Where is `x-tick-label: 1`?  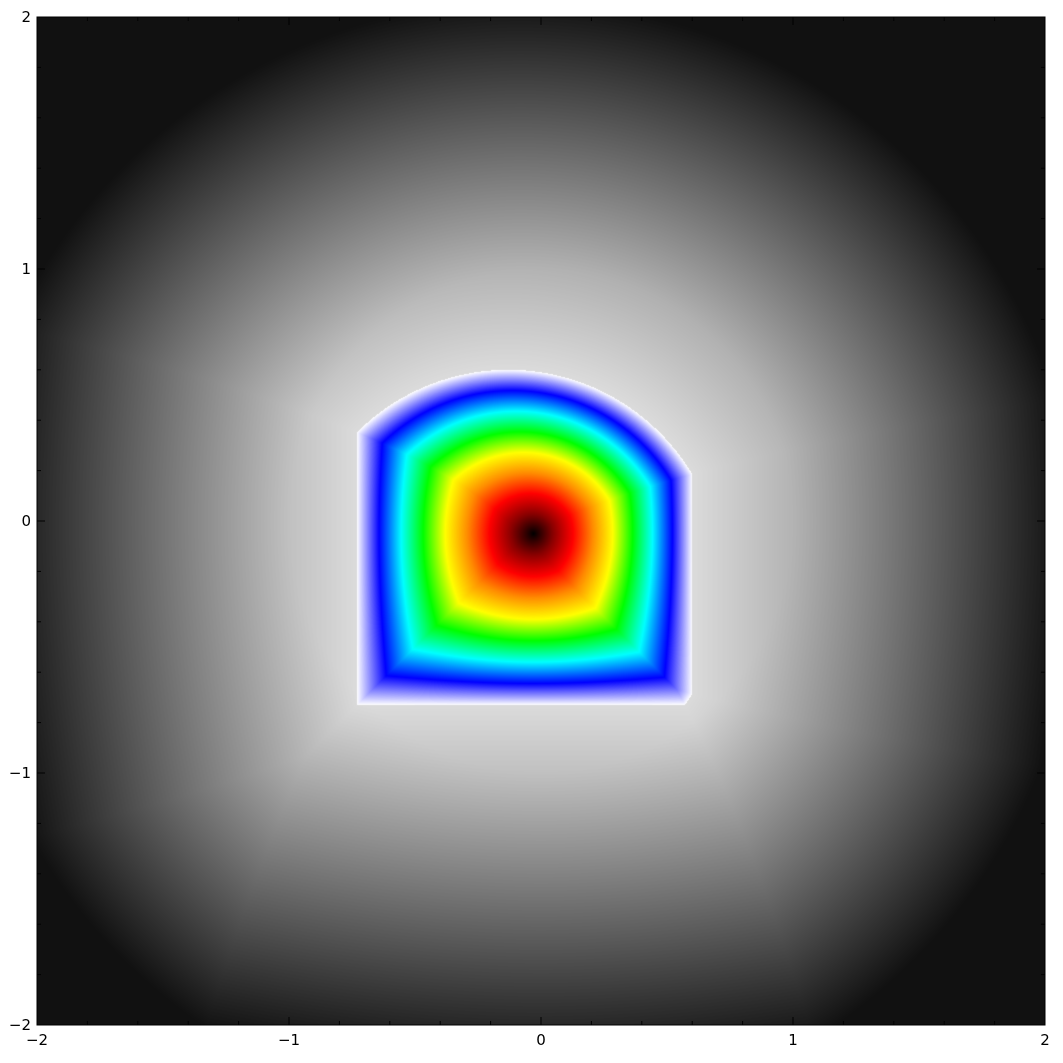 x-tick-label: 1 is located at coordinates (793, 1040).